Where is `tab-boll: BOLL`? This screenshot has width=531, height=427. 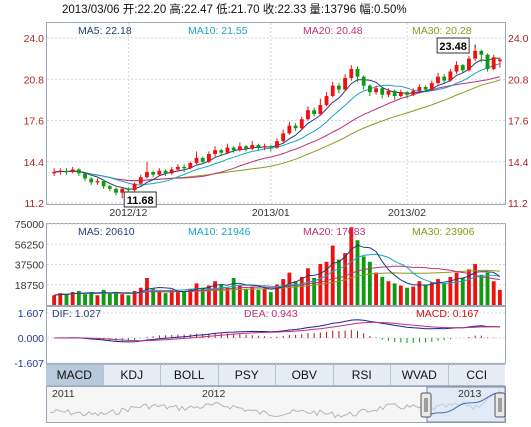 tab-boll: BOLL is located at coordinates (190, 375).